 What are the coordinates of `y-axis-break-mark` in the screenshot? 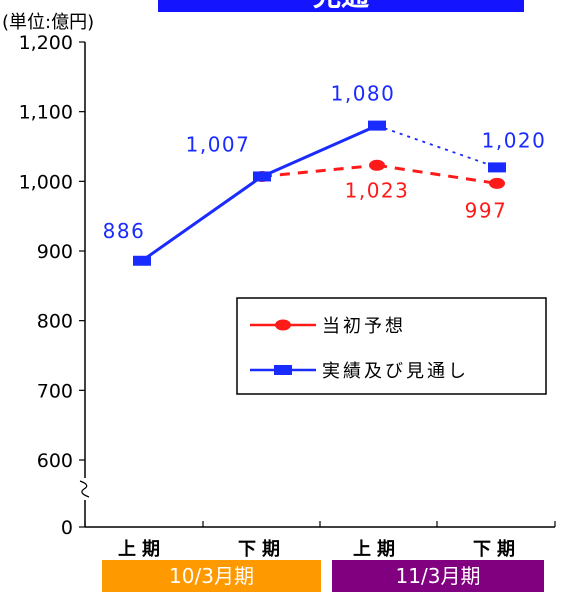 It's located at (84, 489).